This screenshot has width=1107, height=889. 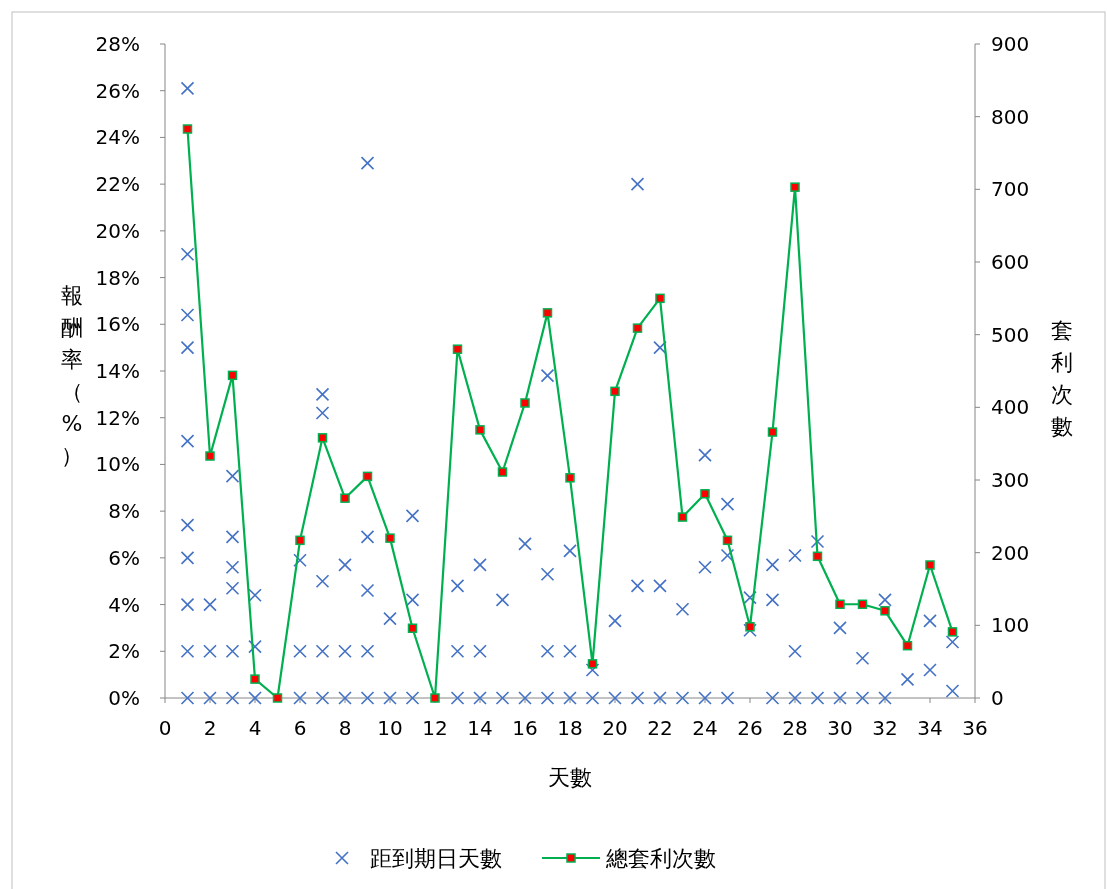 What do you see at coordinates (435, 728) in the screenshot?
I see `x-tick-label: 12` at bounding box center [435, 728].